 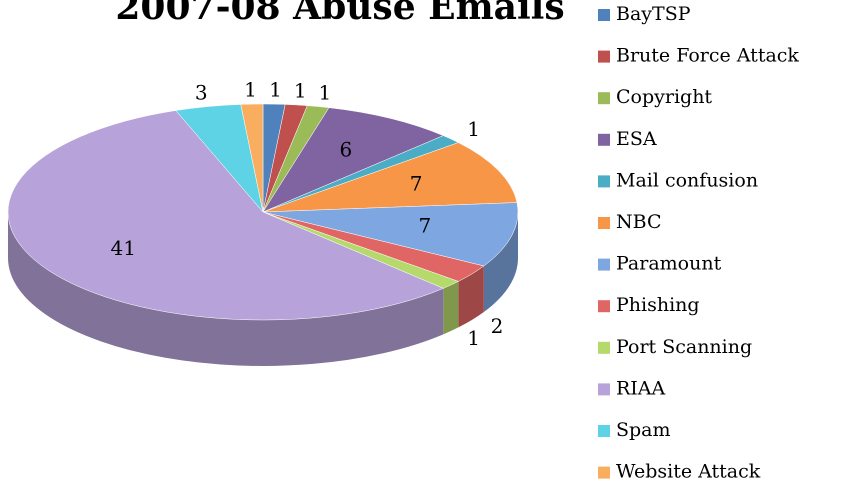 What do you see at coordinates (339, 14) in the screenshot?
I see `chart-title: 2007-08 Abuse Emails` at bounding box center [339, 14].